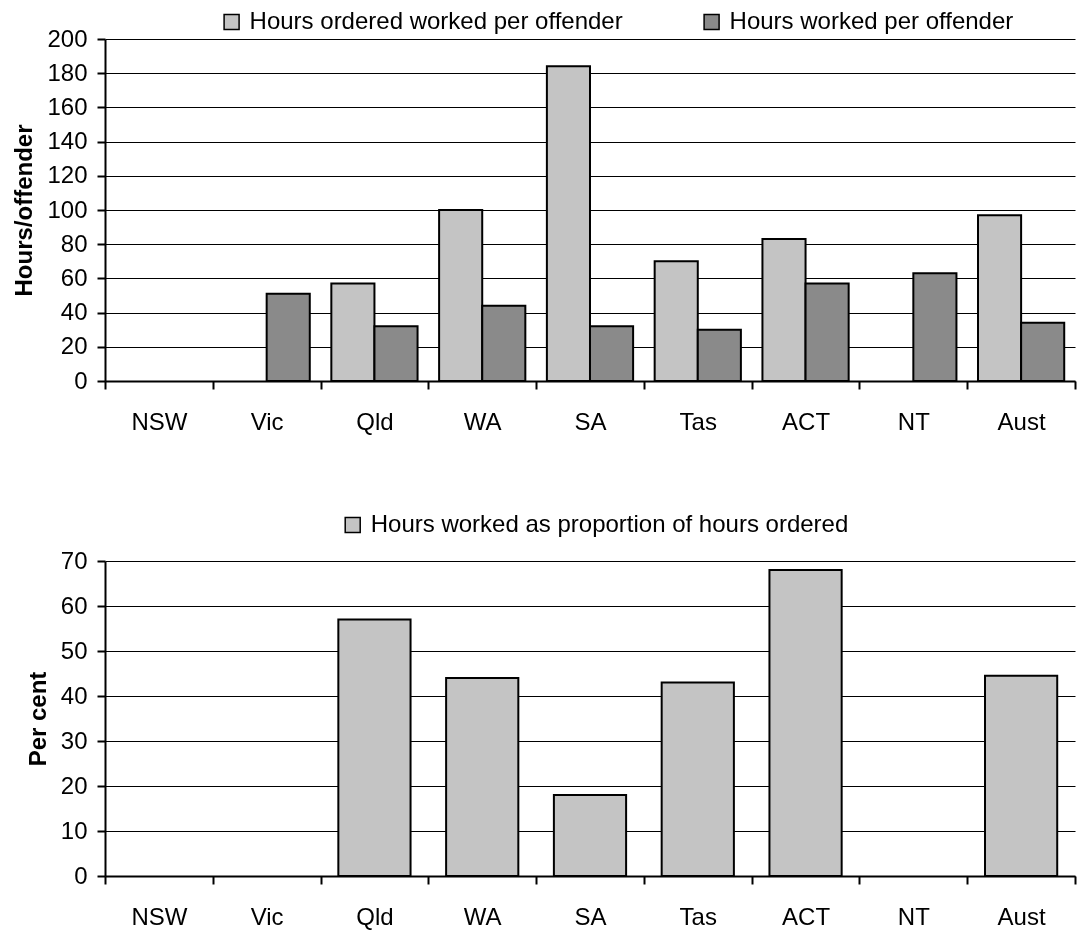 This screenshot has height=934, width=1078. Describe the element at coordinates (74, 830) in the screenshot. I see `y-tick-label: 10` at that location.